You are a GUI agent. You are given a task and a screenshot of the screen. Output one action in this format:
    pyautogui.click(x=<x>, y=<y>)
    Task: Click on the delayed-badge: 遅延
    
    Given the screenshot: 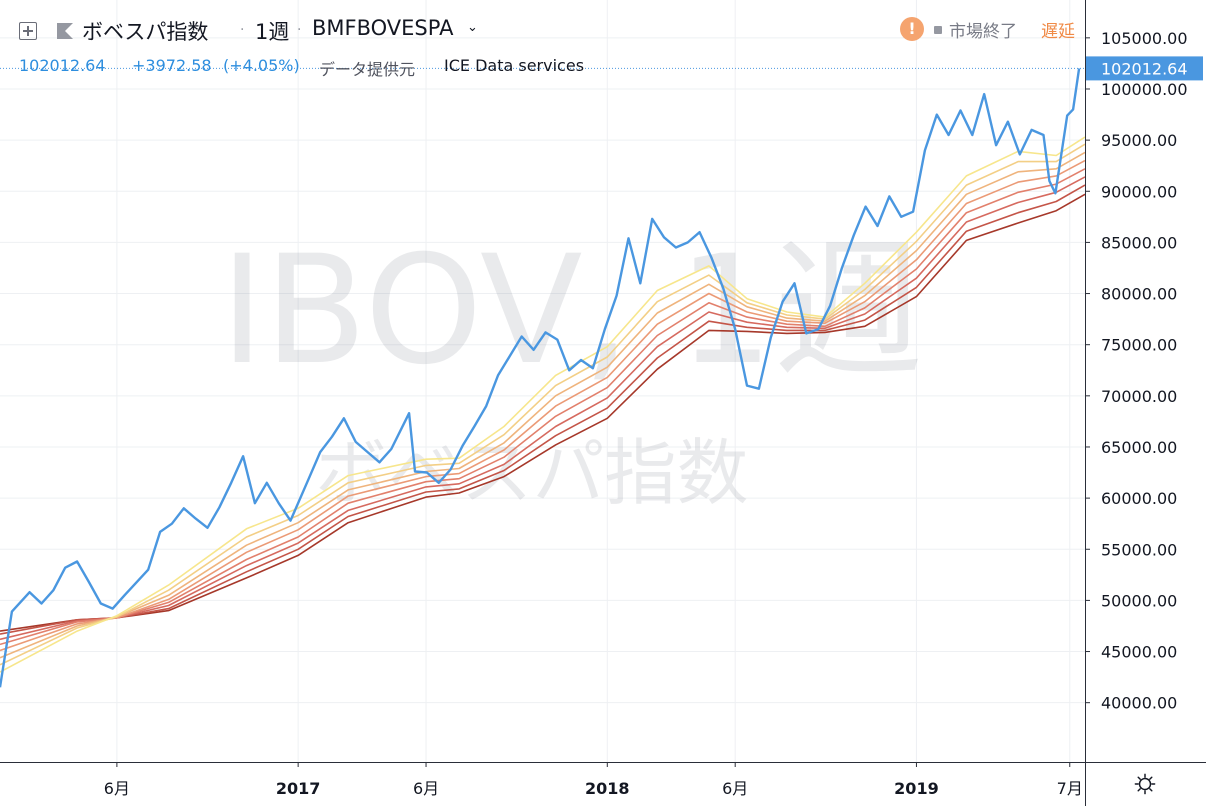 What is the action you would take?
    pyautogui.click(x=1058, y=32)
    